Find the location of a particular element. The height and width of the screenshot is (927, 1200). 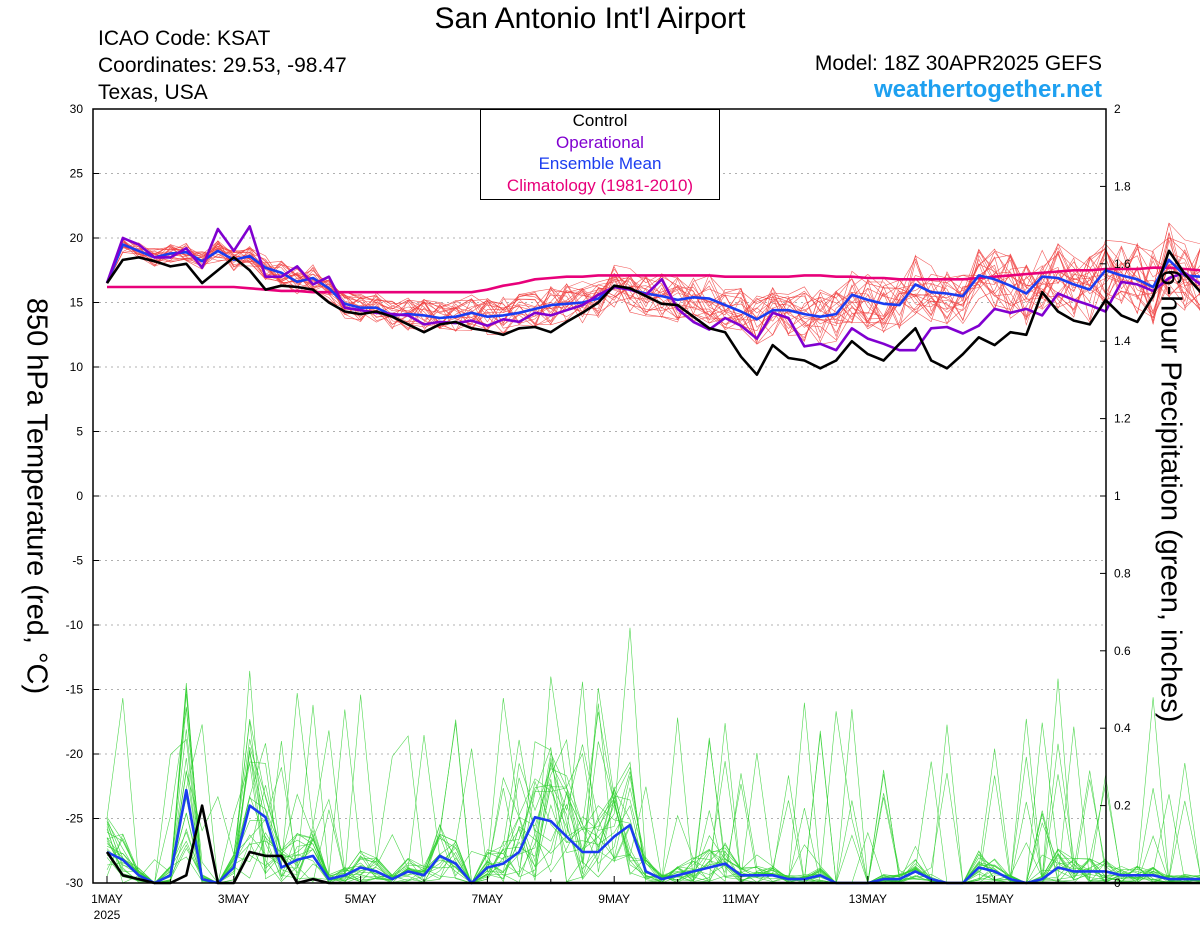

model-run: Model: 18Z 30APR2025 GEFS is located at coordinates (958, 63).